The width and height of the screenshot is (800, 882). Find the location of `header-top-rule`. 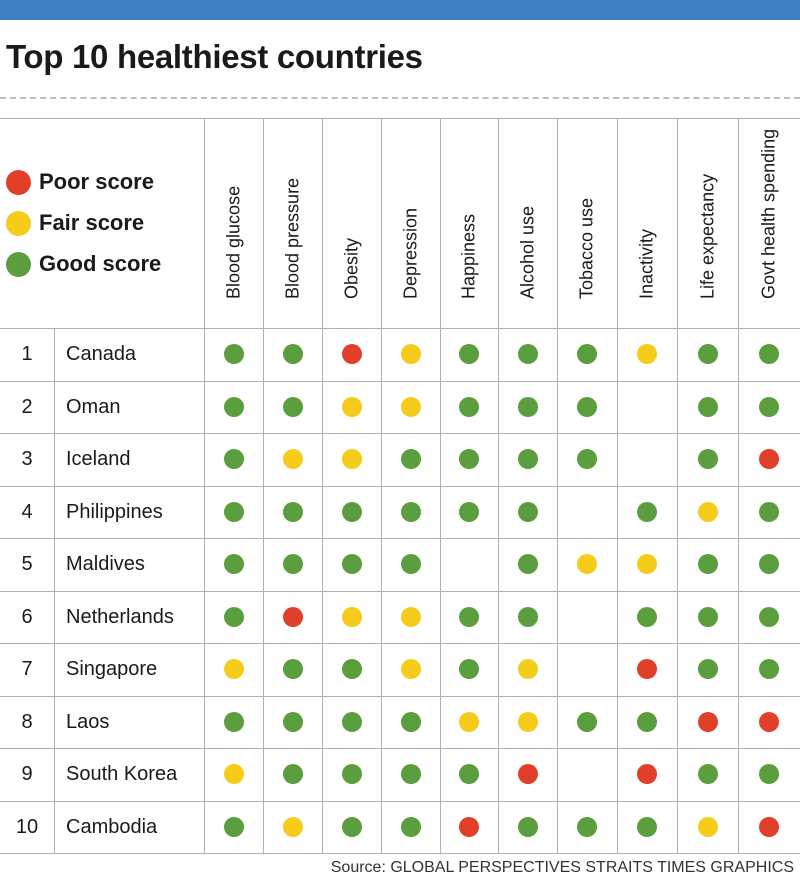

header-top-rule is located at coordinates (400, 118).